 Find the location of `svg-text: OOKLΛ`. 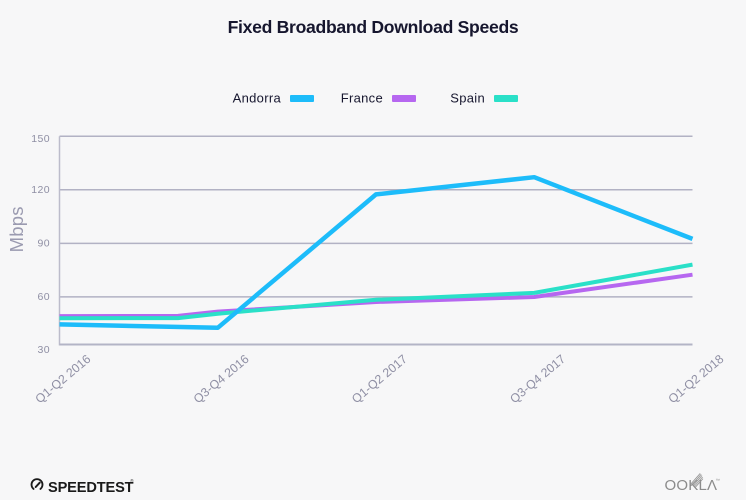

svg-text: OOKLΛ is located at coordinates (691, 485).